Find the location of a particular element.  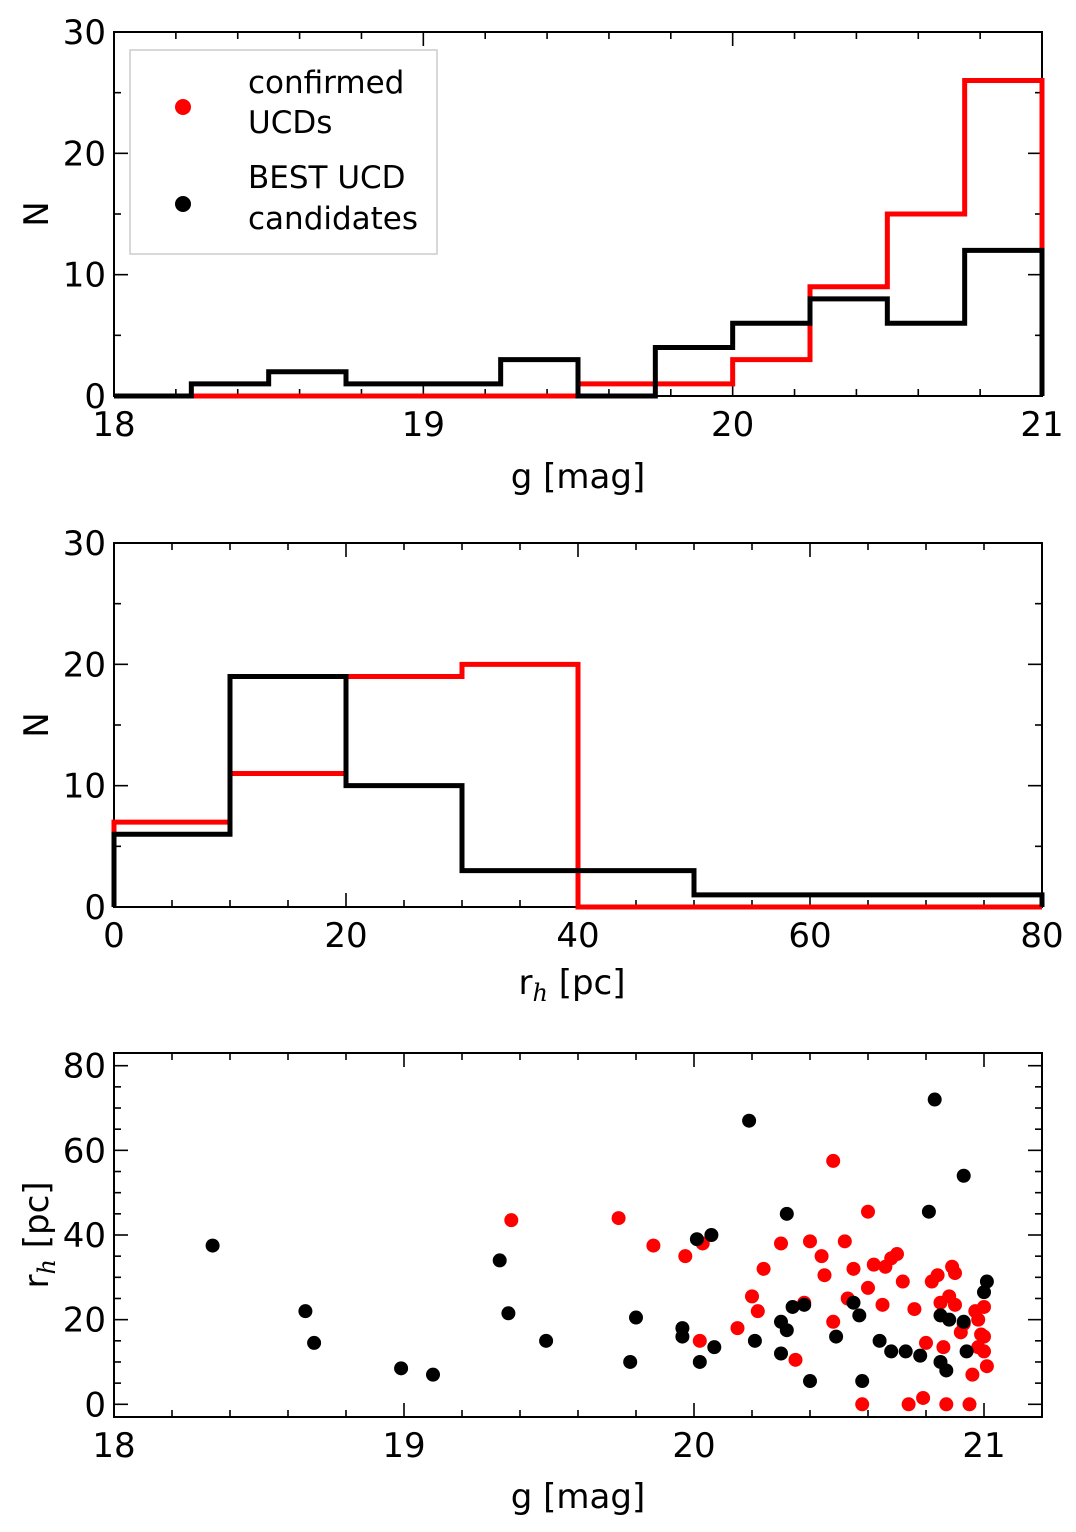

legend-label-candidates-line1: BEST UCD is located at coordinates (327, 178).